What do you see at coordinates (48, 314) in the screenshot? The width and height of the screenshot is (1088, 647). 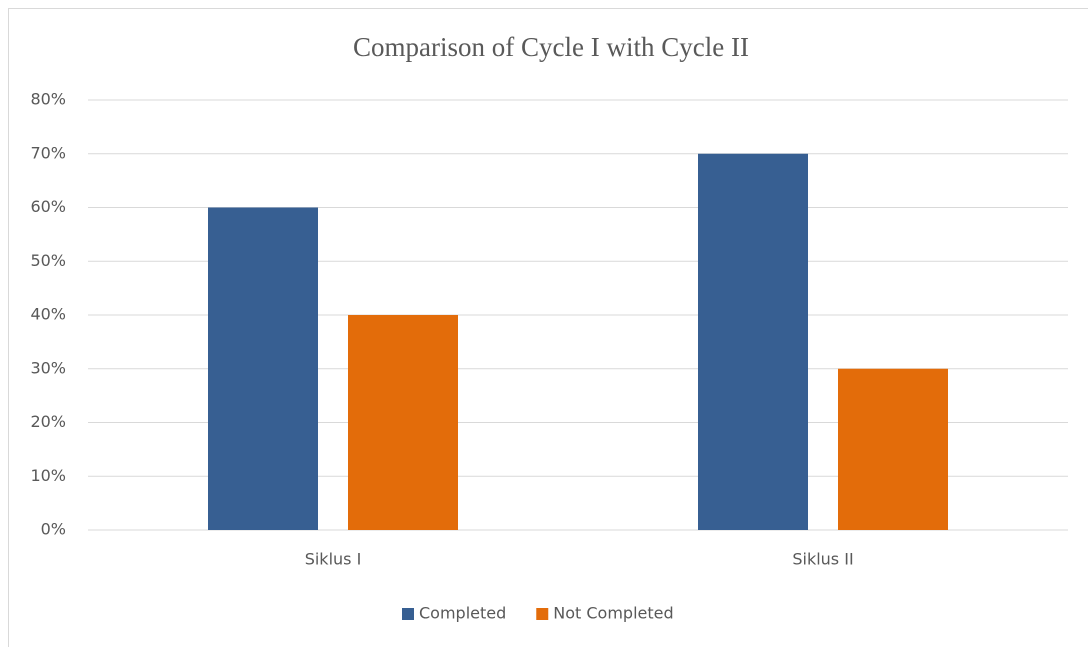 I see `y-tick-label: 40%` at bounding box center [48, 314].